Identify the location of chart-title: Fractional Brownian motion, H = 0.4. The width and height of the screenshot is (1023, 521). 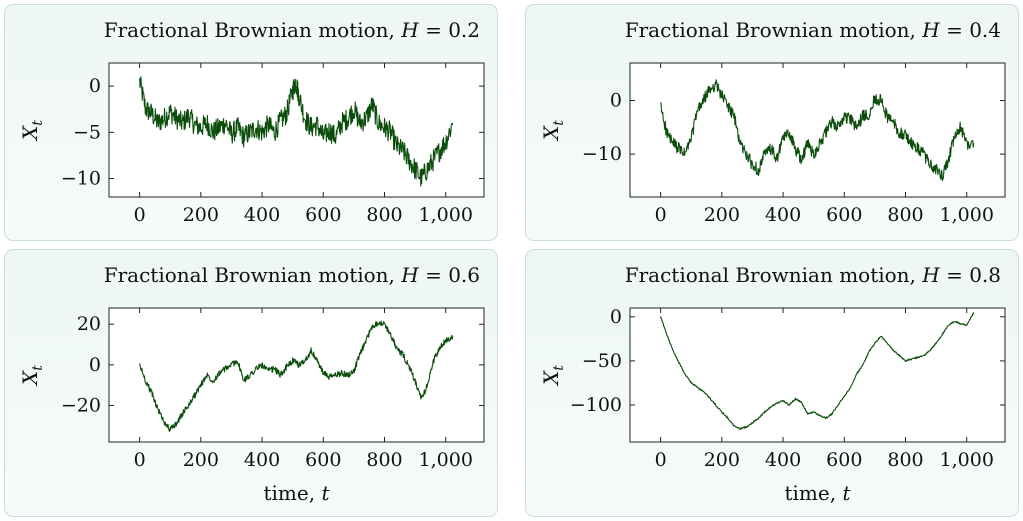
(813, 30).